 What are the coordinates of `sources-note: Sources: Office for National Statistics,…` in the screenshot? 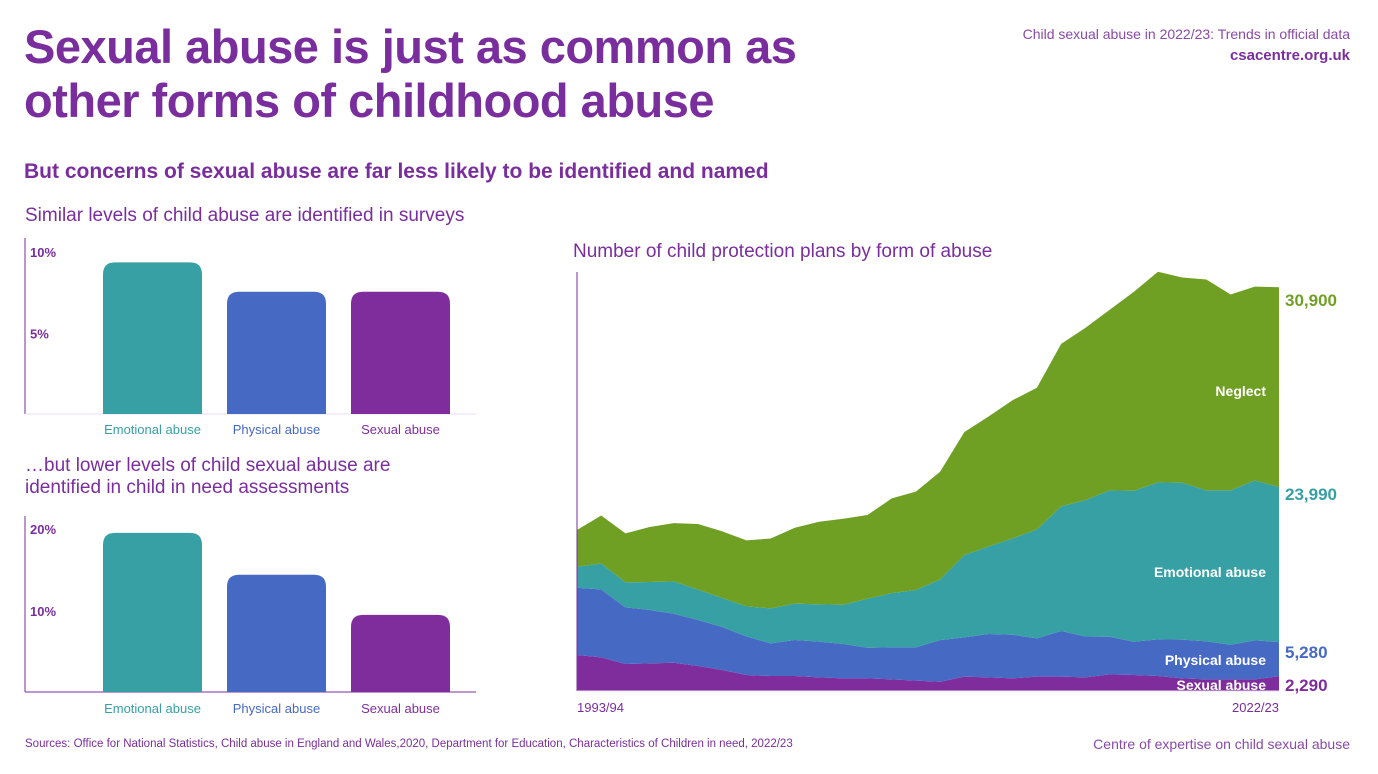 It's located at (409, 744).